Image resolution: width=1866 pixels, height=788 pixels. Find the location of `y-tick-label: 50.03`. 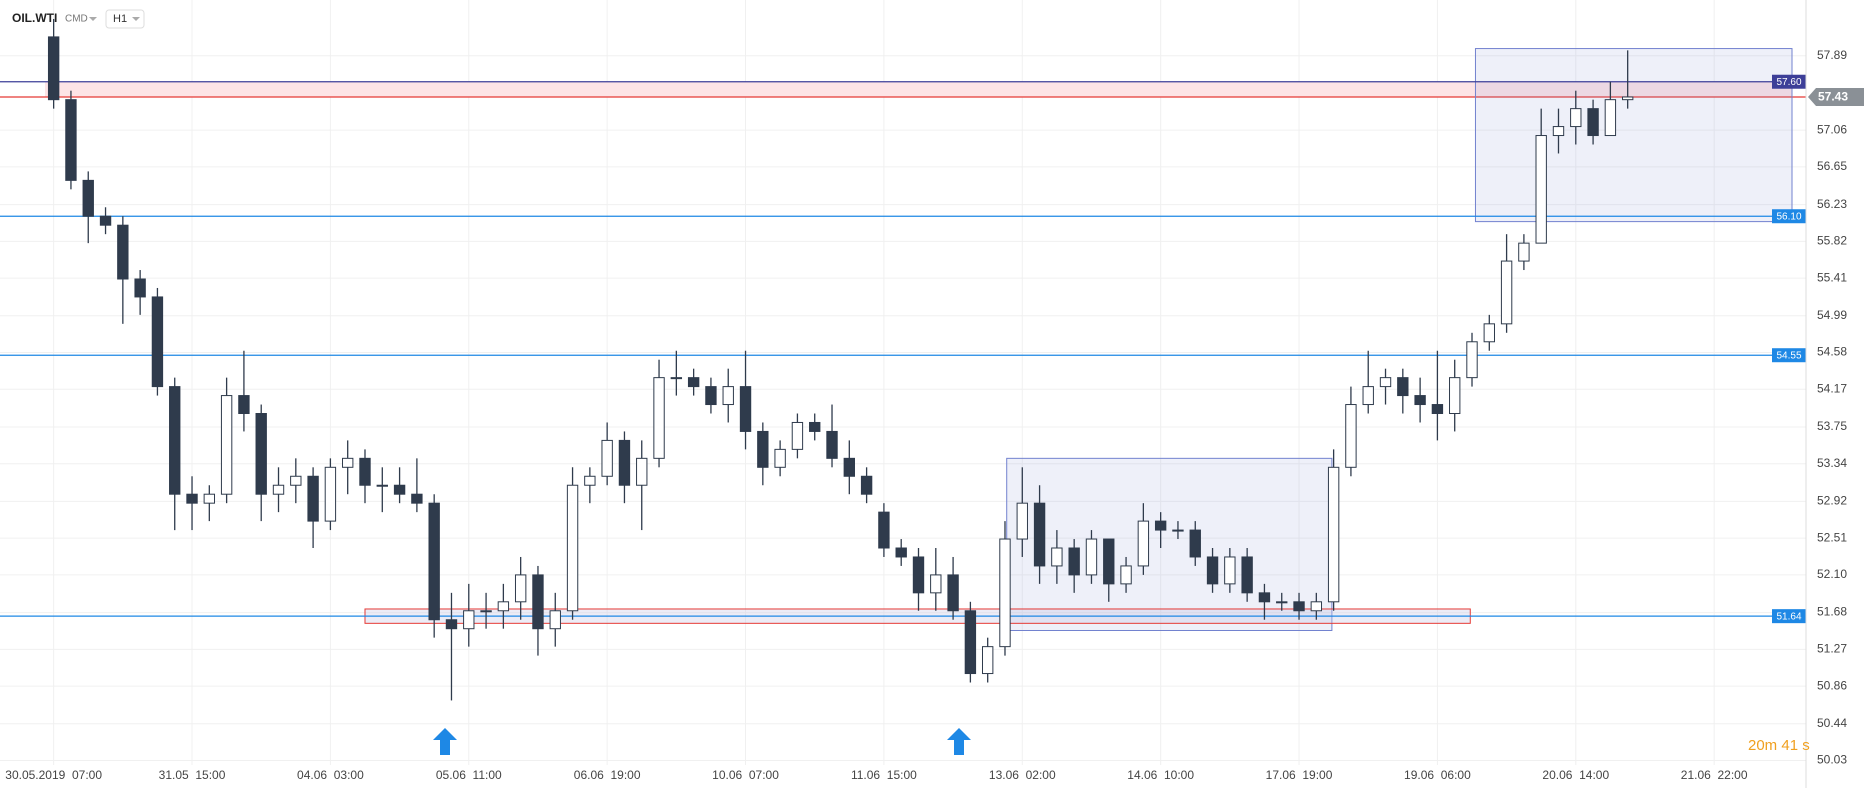

y-tick-label: 50.03 is located at coordinates (1832, 760).